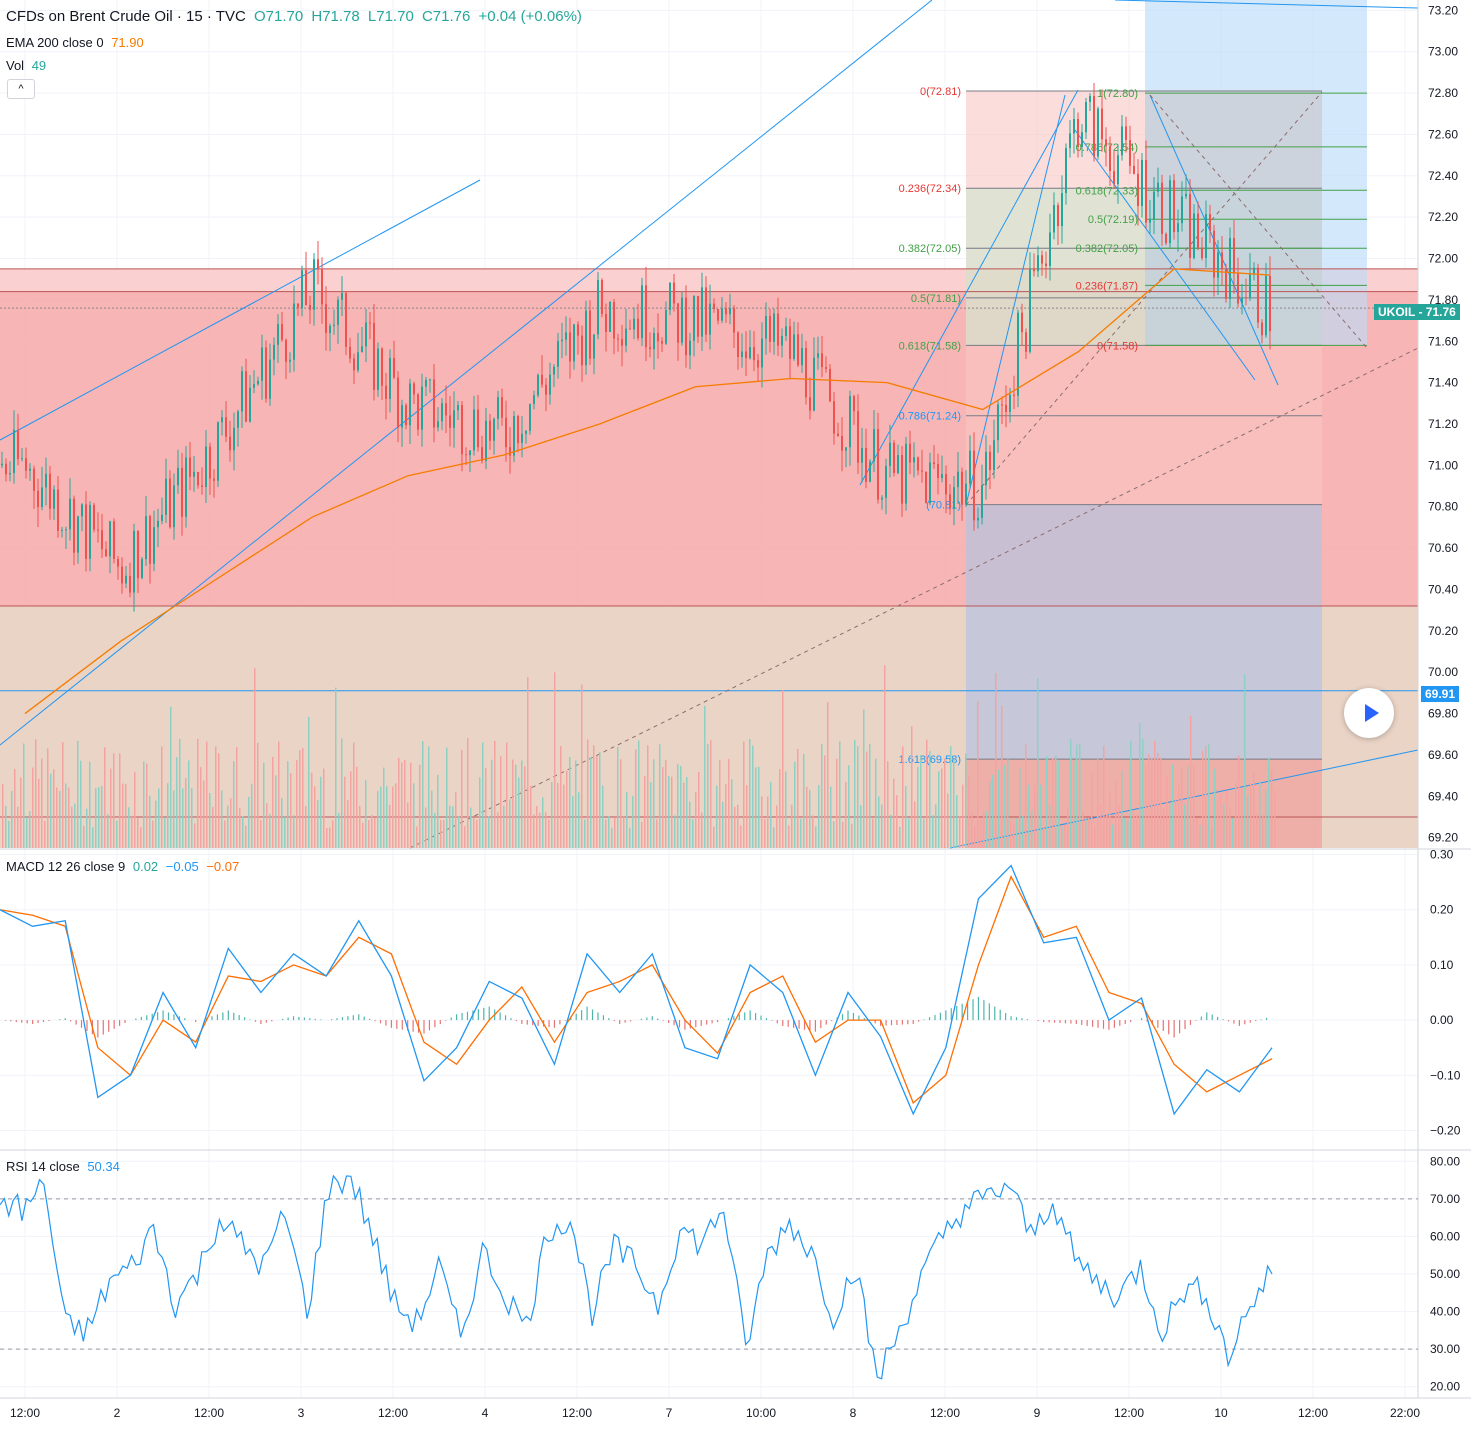  What do you see at coordinates (1165, 255) in the screenshot?
I see `trend-line` at bounding box center [1165, 255].